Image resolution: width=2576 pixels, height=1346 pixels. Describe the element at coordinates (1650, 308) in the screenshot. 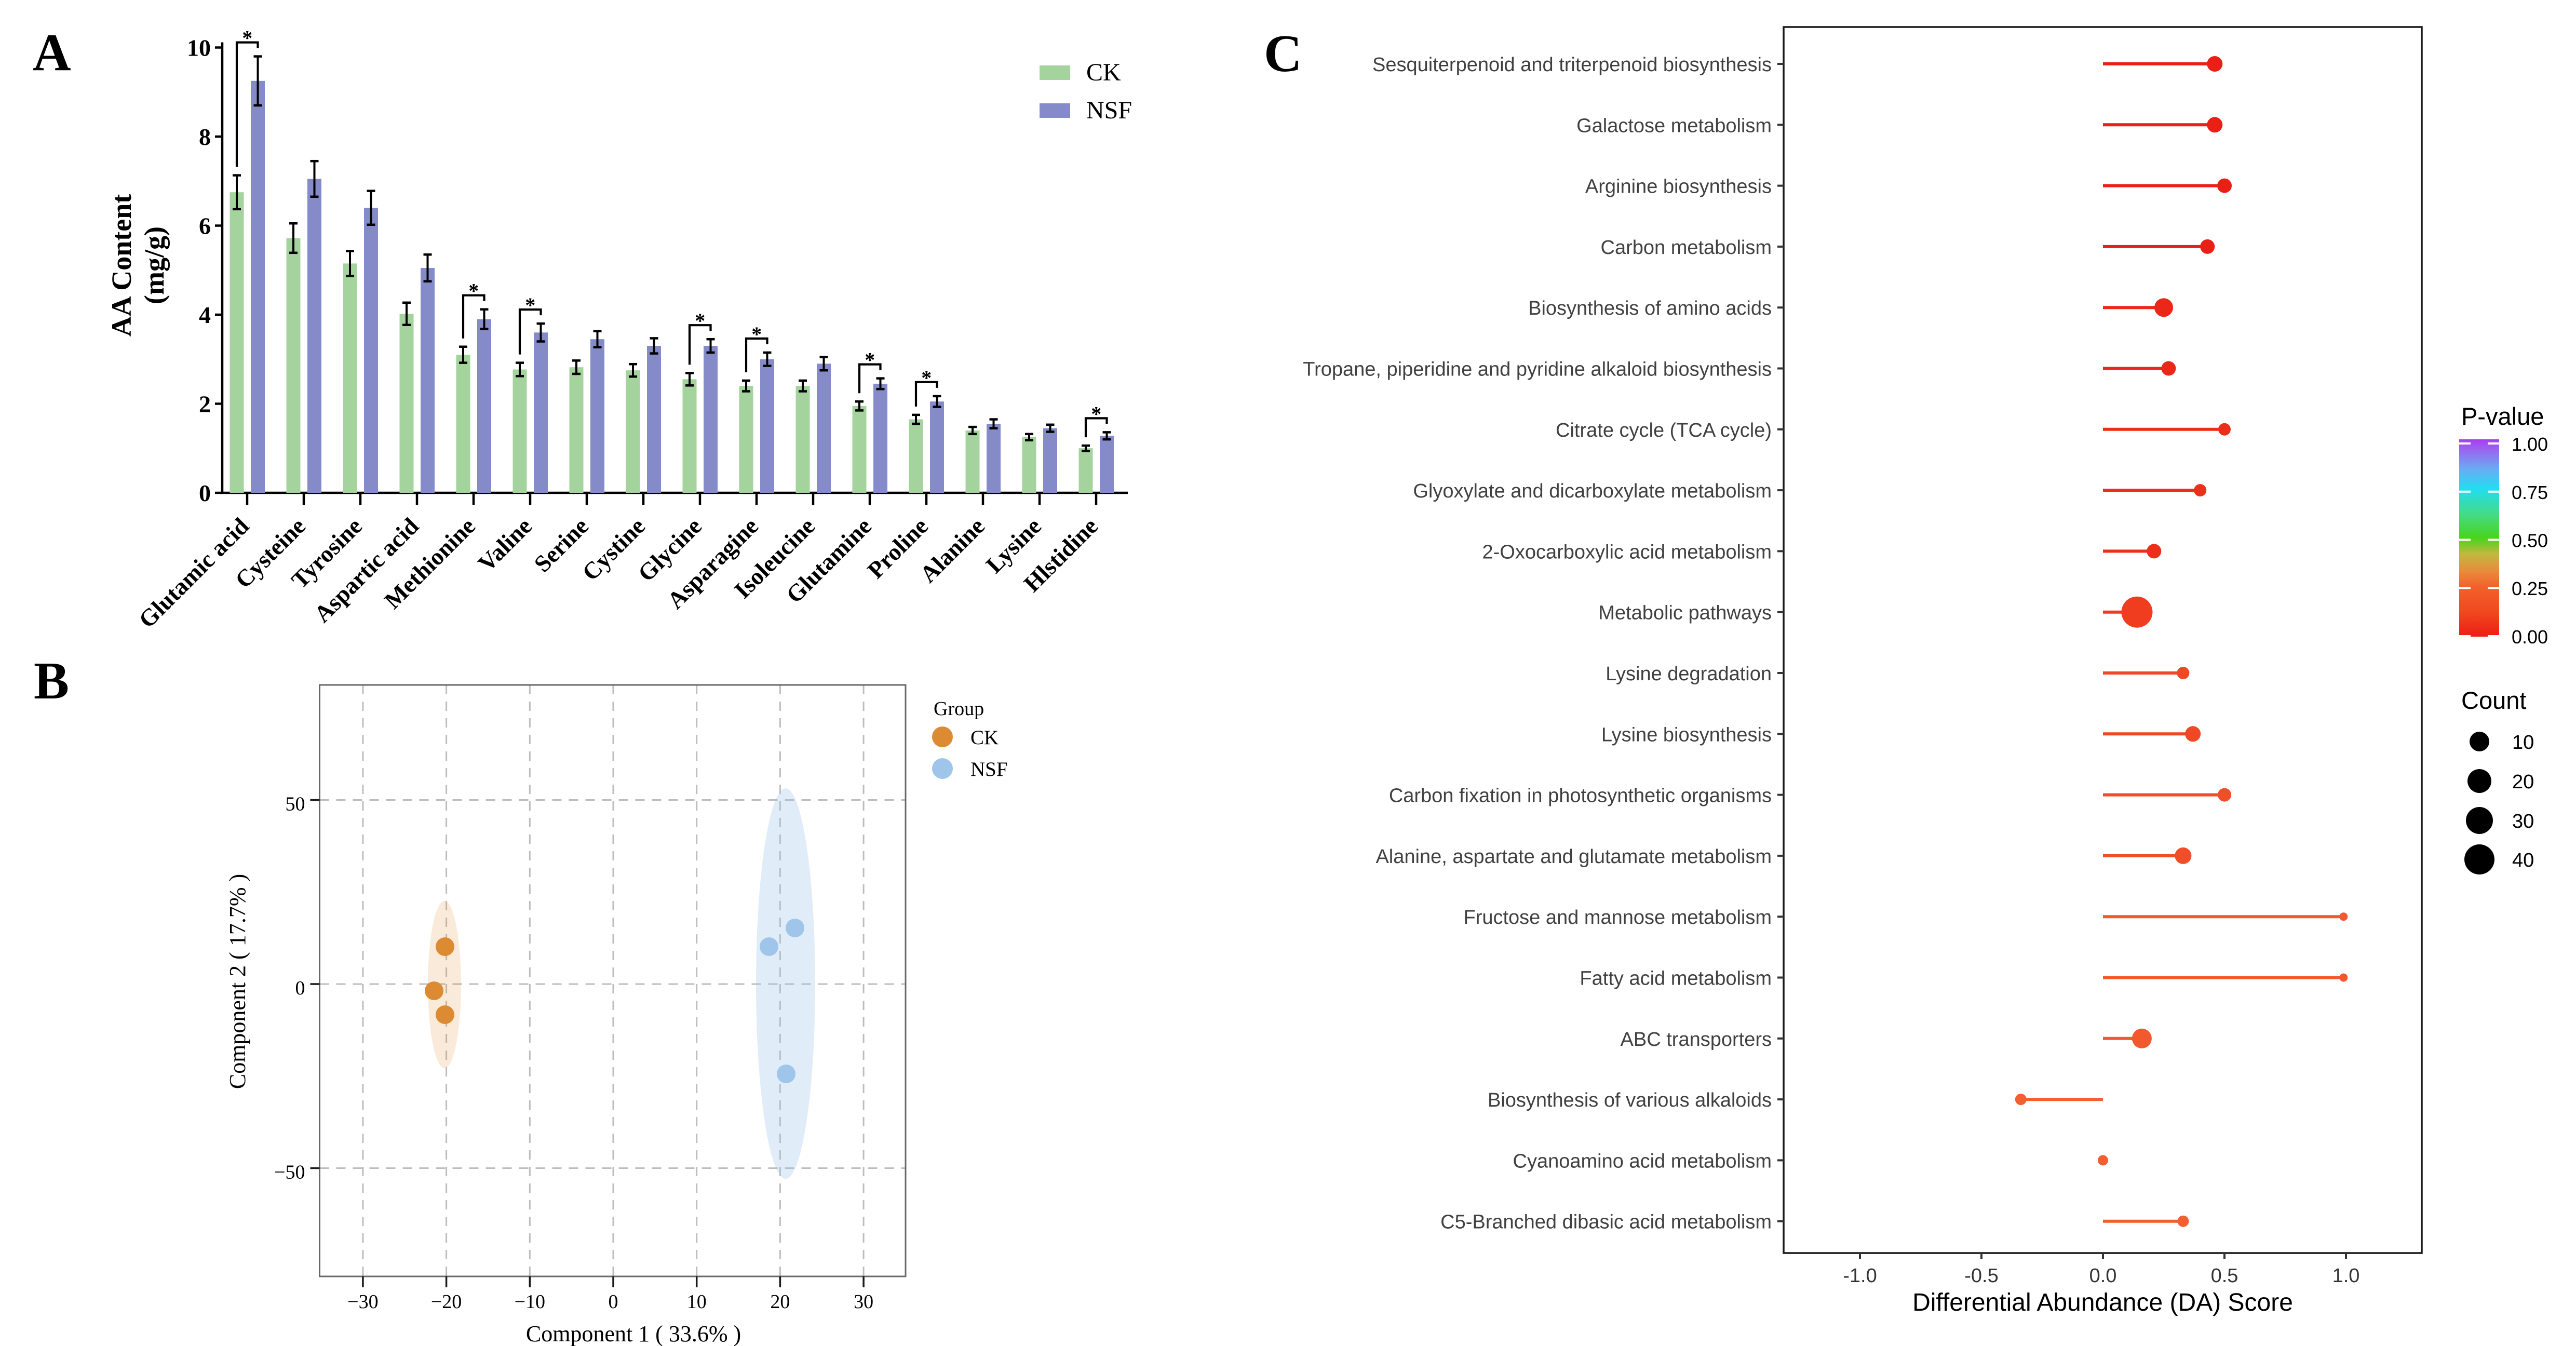

I see `svg-text: Biosynthesis of amino acids` at that location.